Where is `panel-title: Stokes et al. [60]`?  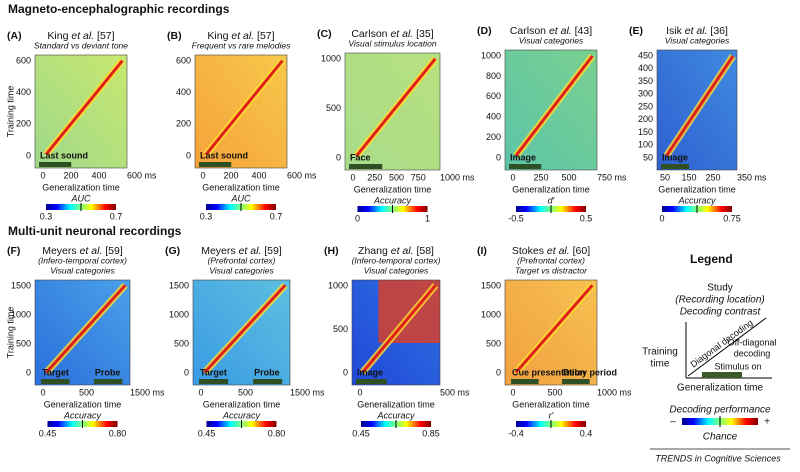
panel-title: Stokes et al. [60] is located at coordinates (551, 251).